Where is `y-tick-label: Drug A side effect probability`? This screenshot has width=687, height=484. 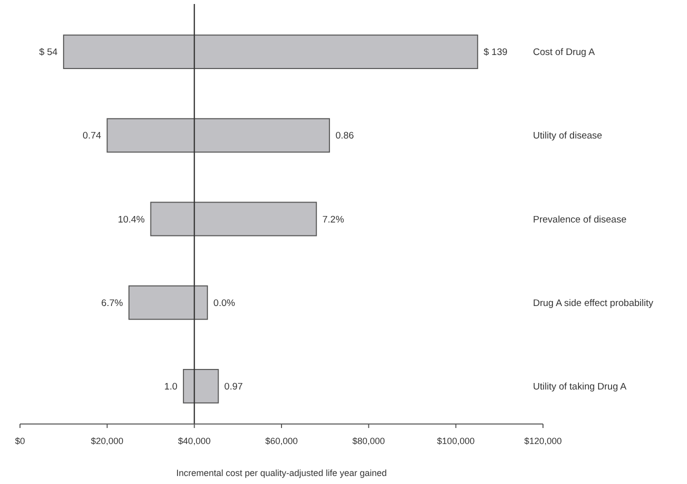 y-tick-label: Drug A side effect probability is located at coordinates (593, 303).